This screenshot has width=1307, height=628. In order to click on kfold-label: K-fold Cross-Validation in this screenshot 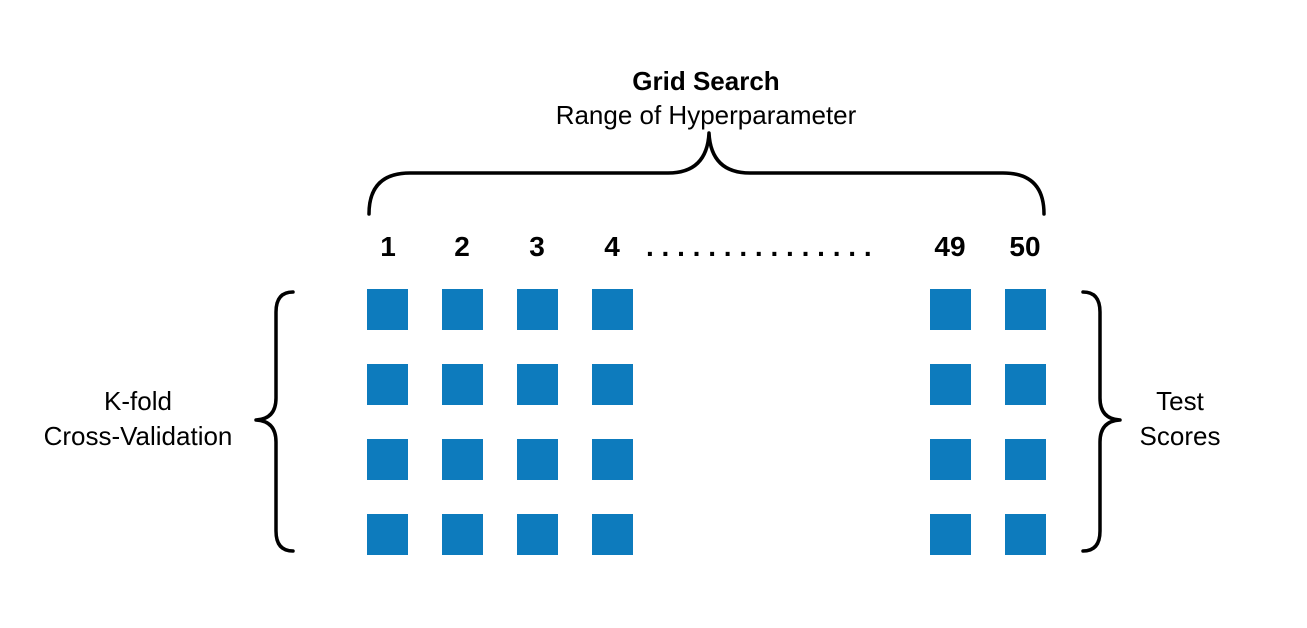, I will do `click(138, 419)`.